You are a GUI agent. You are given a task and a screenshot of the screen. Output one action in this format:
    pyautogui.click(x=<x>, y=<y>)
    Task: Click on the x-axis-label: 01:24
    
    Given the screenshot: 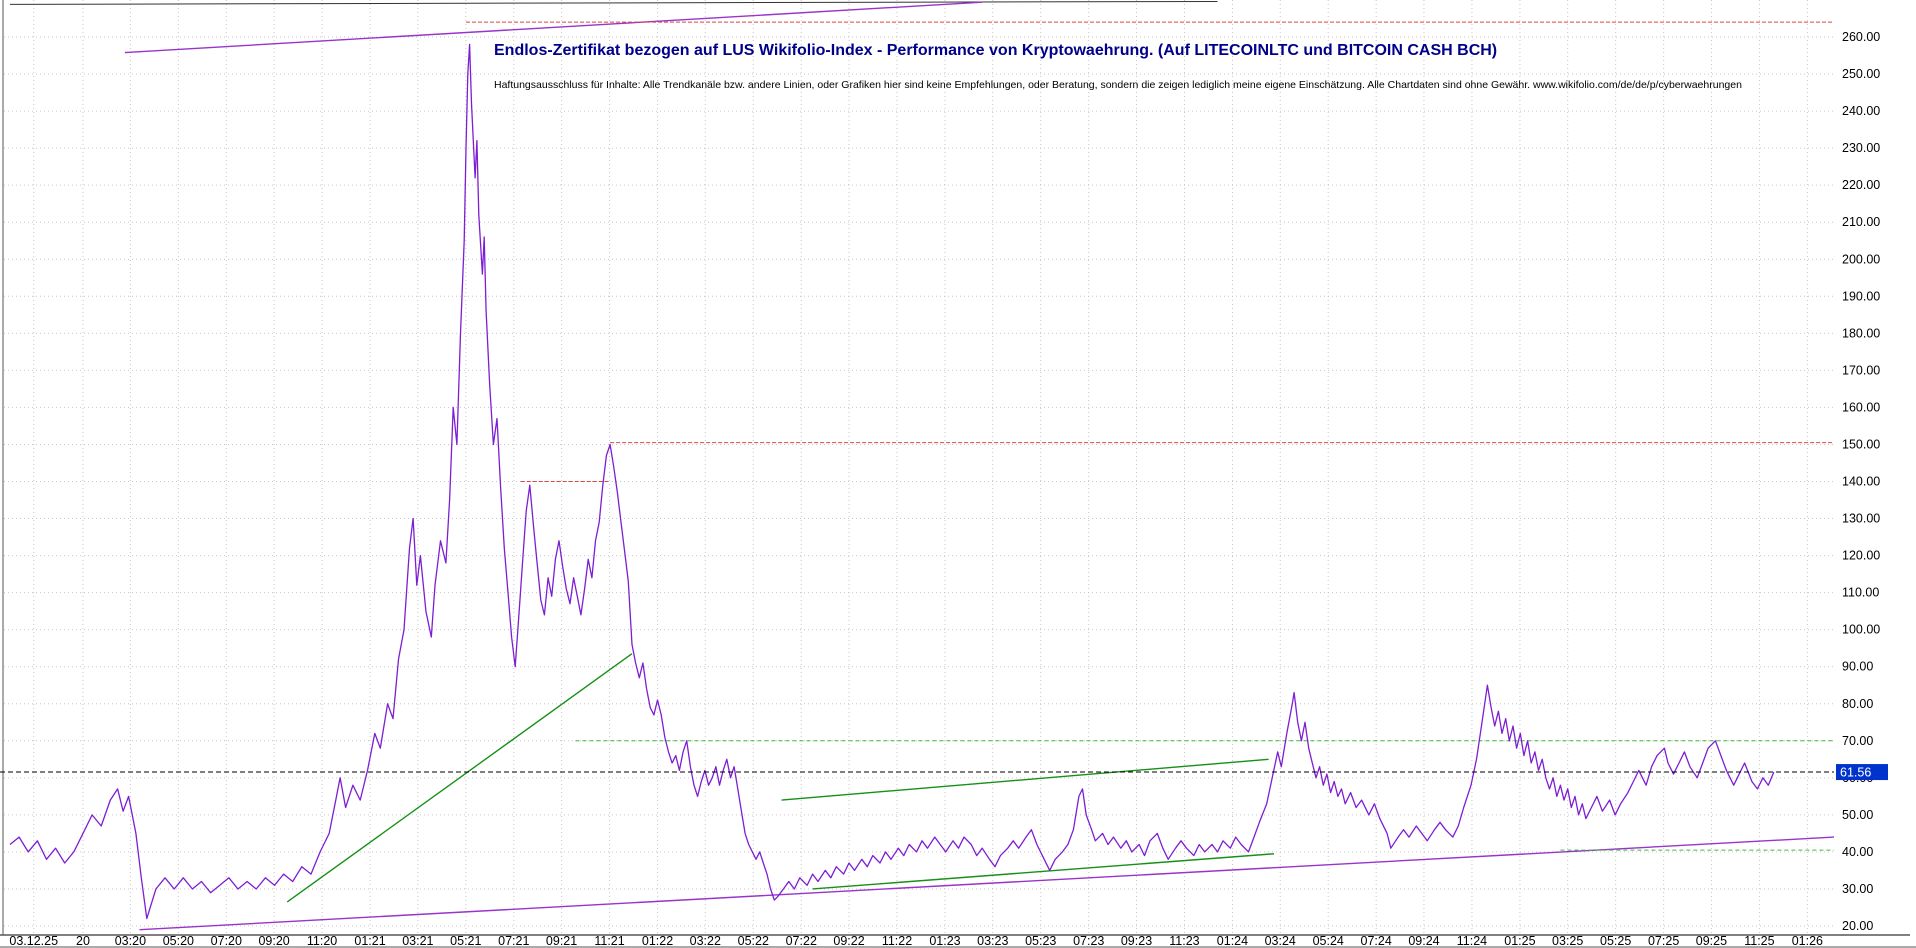 What is the action you would take?
    pyautogui.click(x=1232, y=941)
    